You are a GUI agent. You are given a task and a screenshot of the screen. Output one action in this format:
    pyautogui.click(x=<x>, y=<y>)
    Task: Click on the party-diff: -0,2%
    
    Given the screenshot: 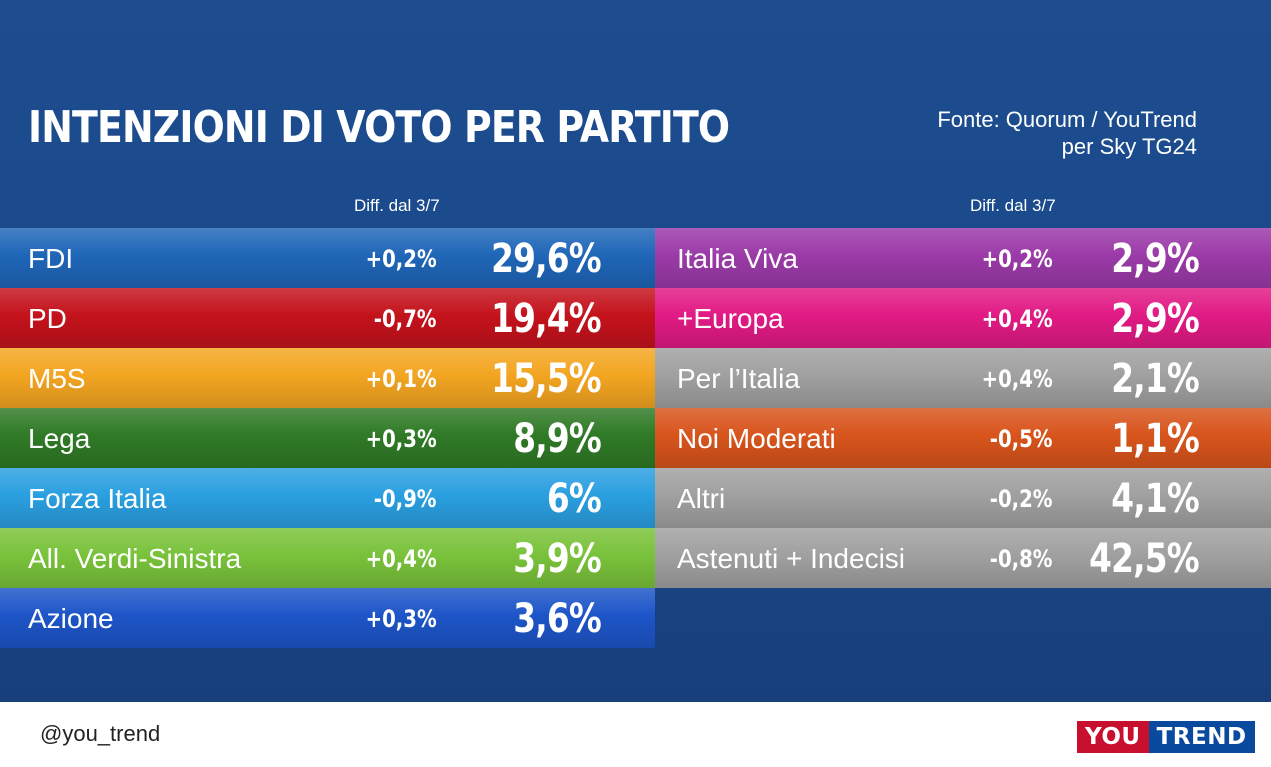 What is the action you would take?
    pyautogui.click(x=1021, y=498)
    